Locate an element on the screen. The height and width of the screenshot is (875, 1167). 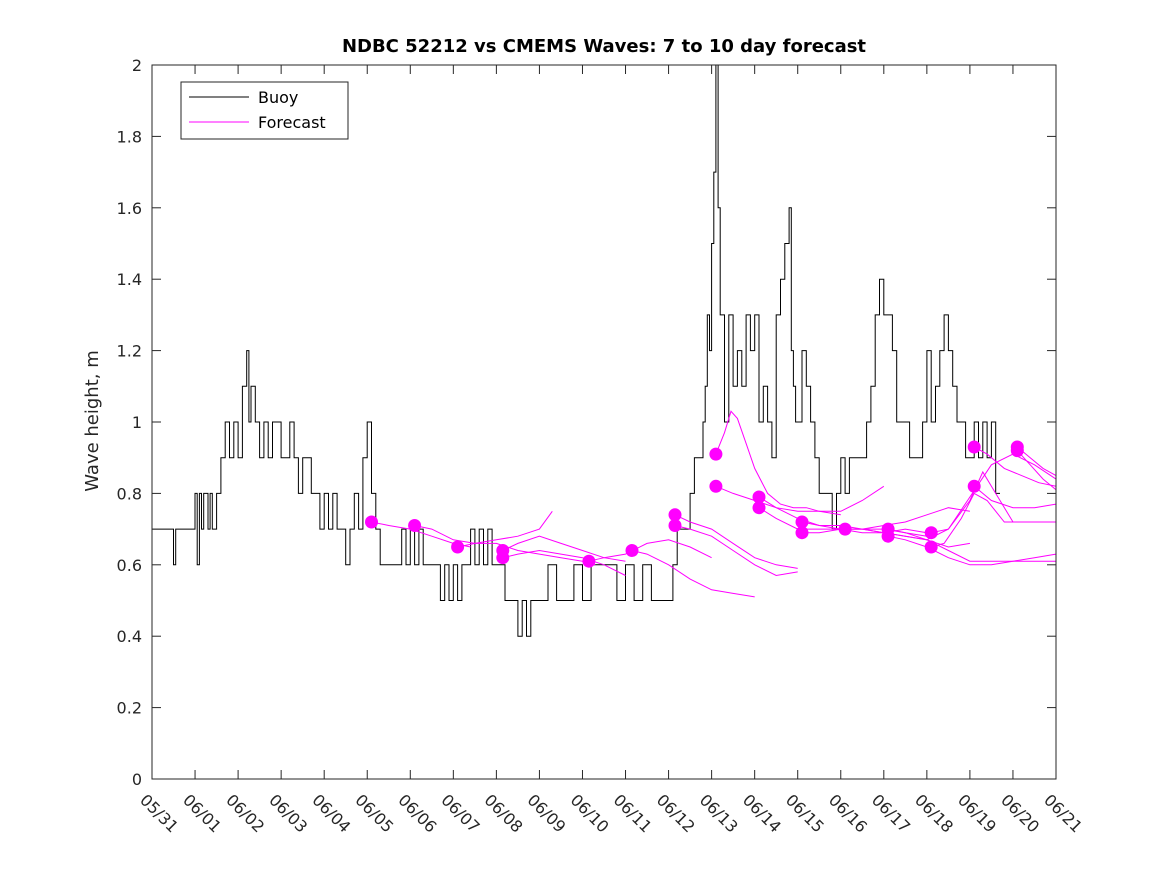
x-tick-label: 06/11 is located at coordinates (633, 813).